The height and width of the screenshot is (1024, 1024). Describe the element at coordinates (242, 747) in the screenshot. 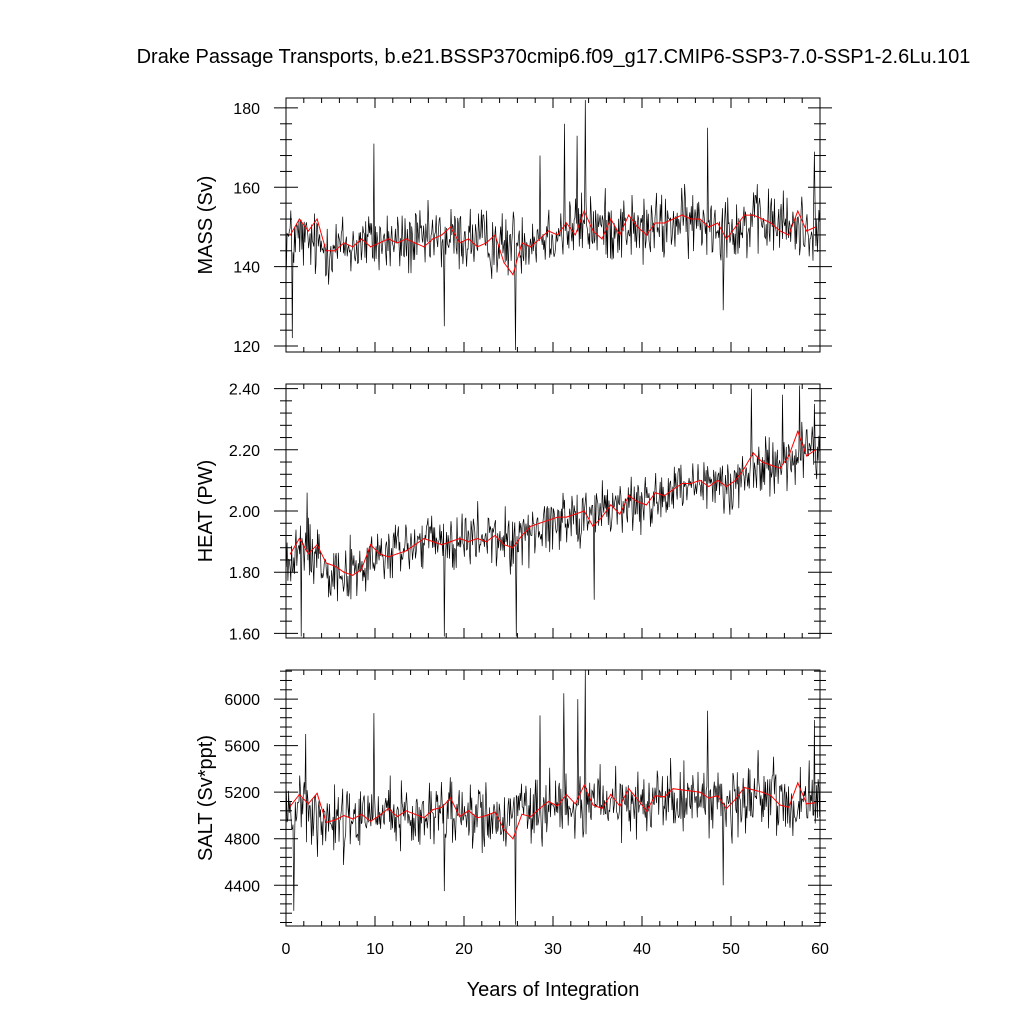

I see `y-tick-label: 5600` at that location.